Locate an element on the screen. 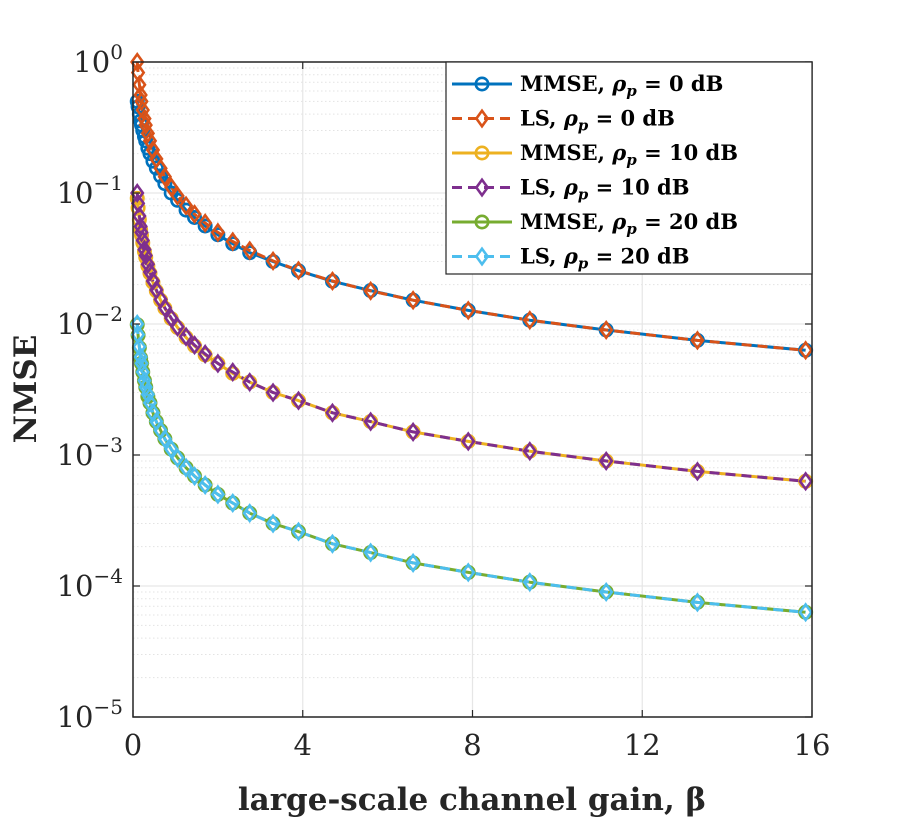 The image size is (897, 824). y-tick-label: 10⁻² is located at coordinates (90, 321).